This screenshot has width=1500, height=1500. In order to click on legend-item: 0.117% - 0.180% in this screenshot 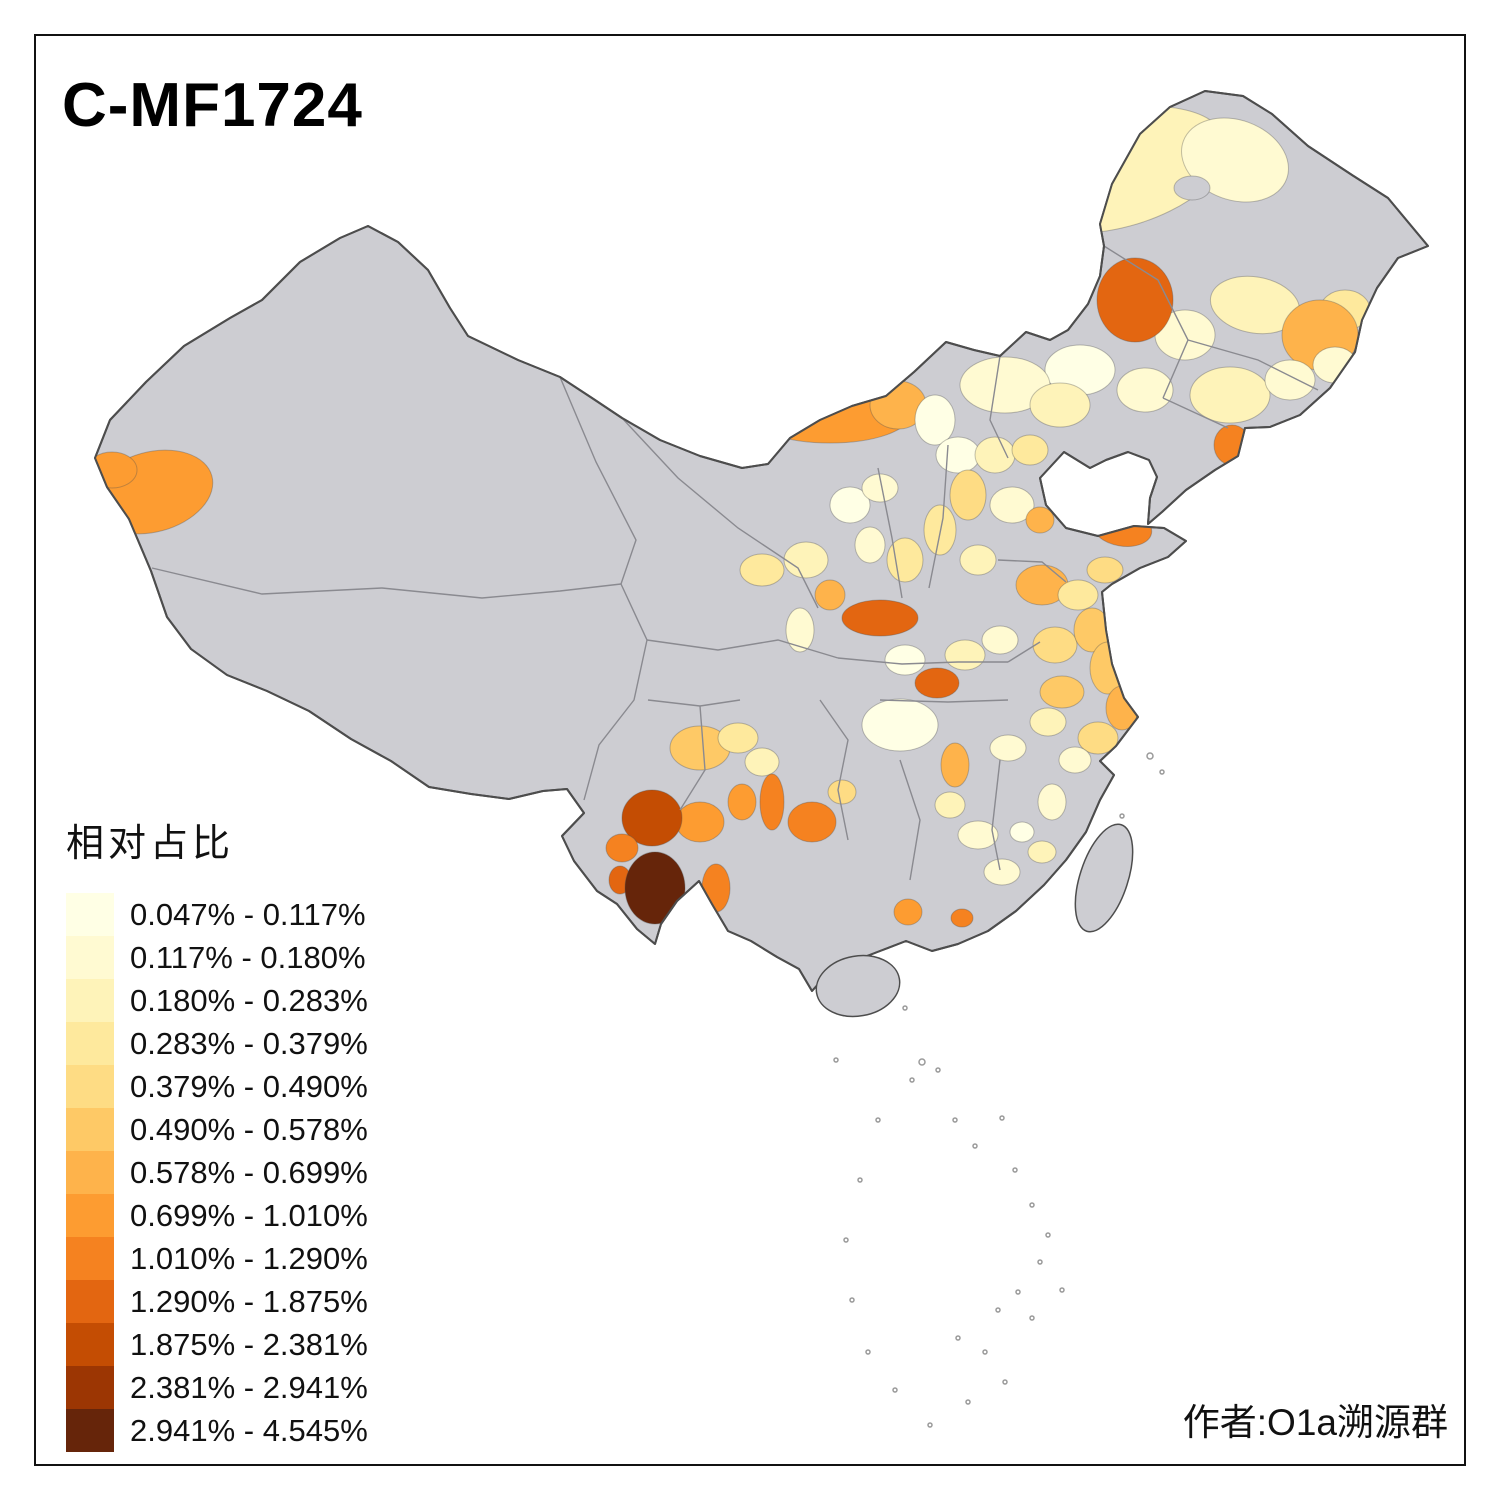, I will do `click(217, 957)`.